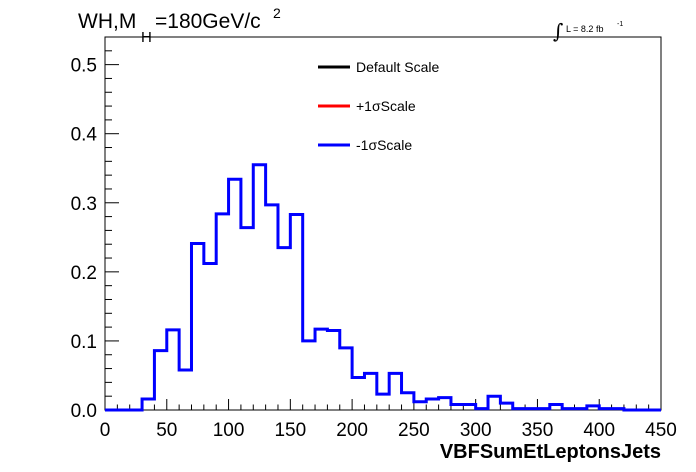 Image resolution: width=696 pixels, height=472 pixels. Describe the element at coordinates (277, 13) in the screenshot. I see `chart-title-superscript: 2` at that location.